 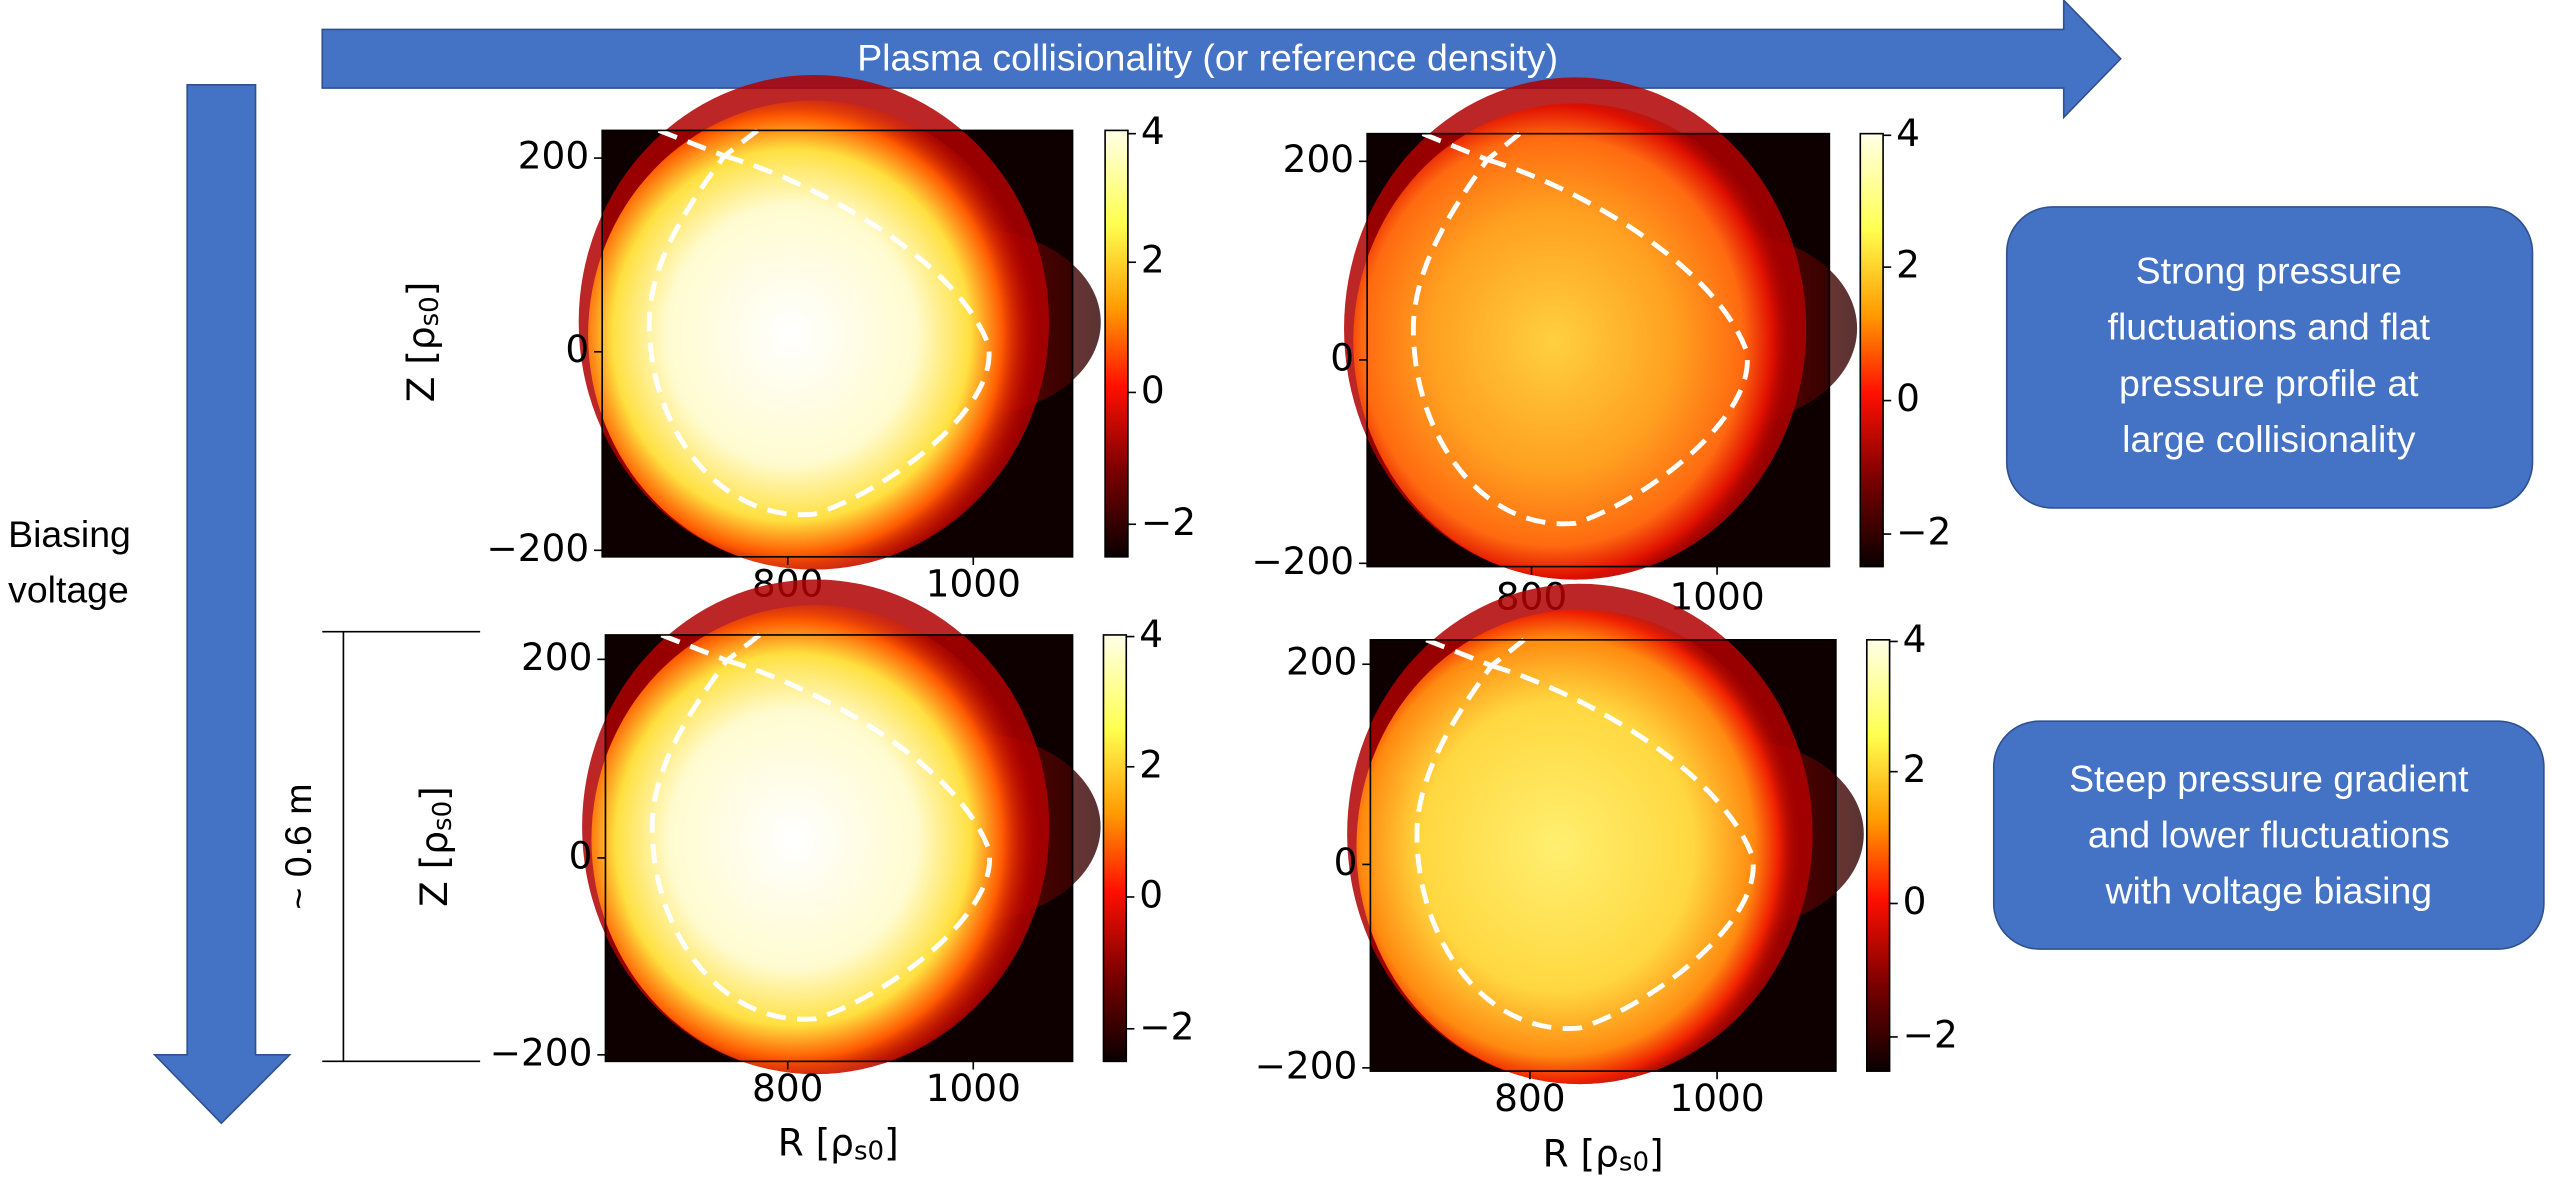 What do you see at coordinates (2269, 271) in the screenshot?
I see `note-line: Strong pressure` at bounding box center [2269, 271].